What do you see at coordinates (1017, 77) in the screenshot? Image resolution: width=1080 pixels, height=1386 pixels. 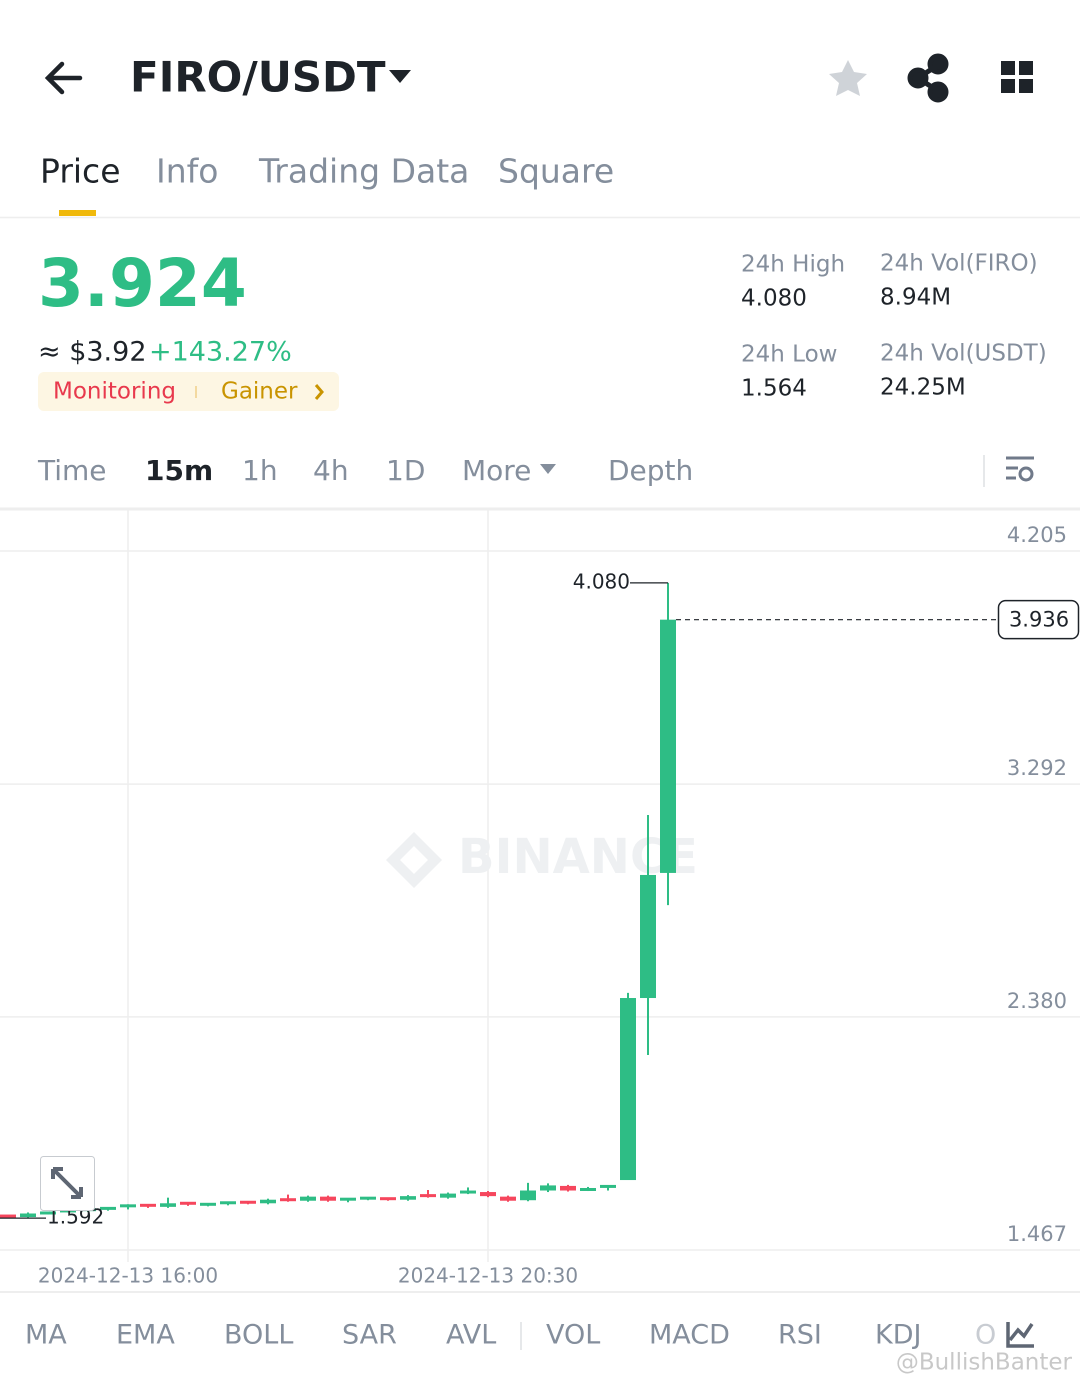 I see `layout-button` at bounding box center [1017, 77].